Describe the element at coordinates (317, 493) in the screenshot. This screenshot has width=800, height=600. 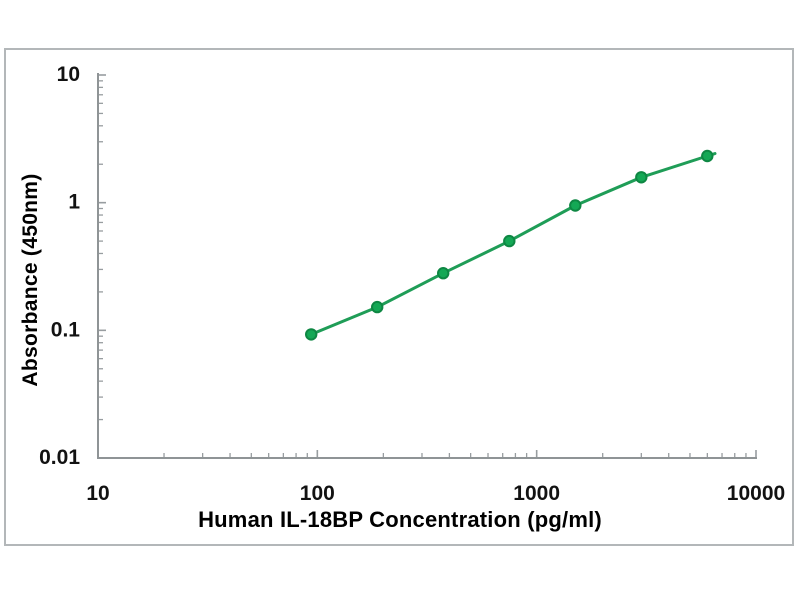
I see `x-tick-label: 100` at that location.